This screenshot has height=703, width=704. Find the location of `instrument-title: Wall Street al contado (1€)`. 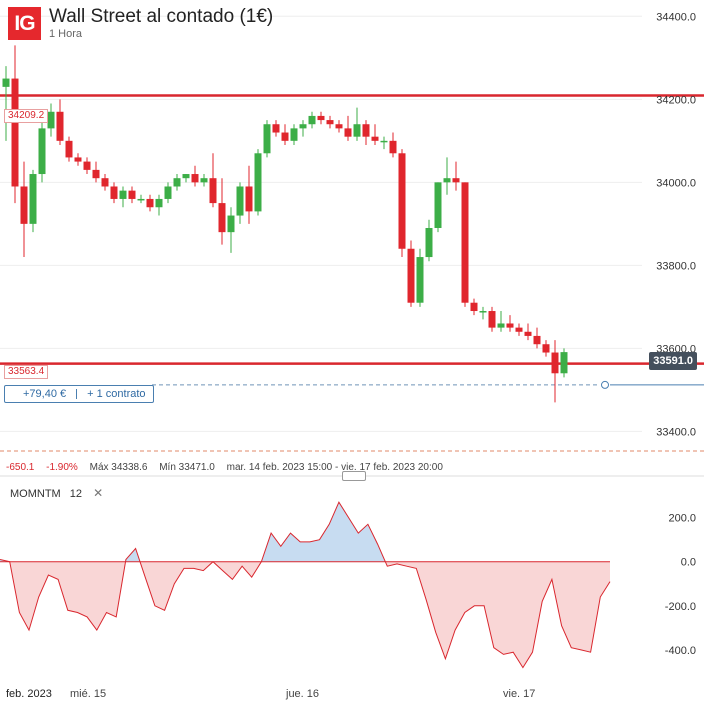

instrument-title: Wall Street al contado (1€) is located at coordinates (161, 16).